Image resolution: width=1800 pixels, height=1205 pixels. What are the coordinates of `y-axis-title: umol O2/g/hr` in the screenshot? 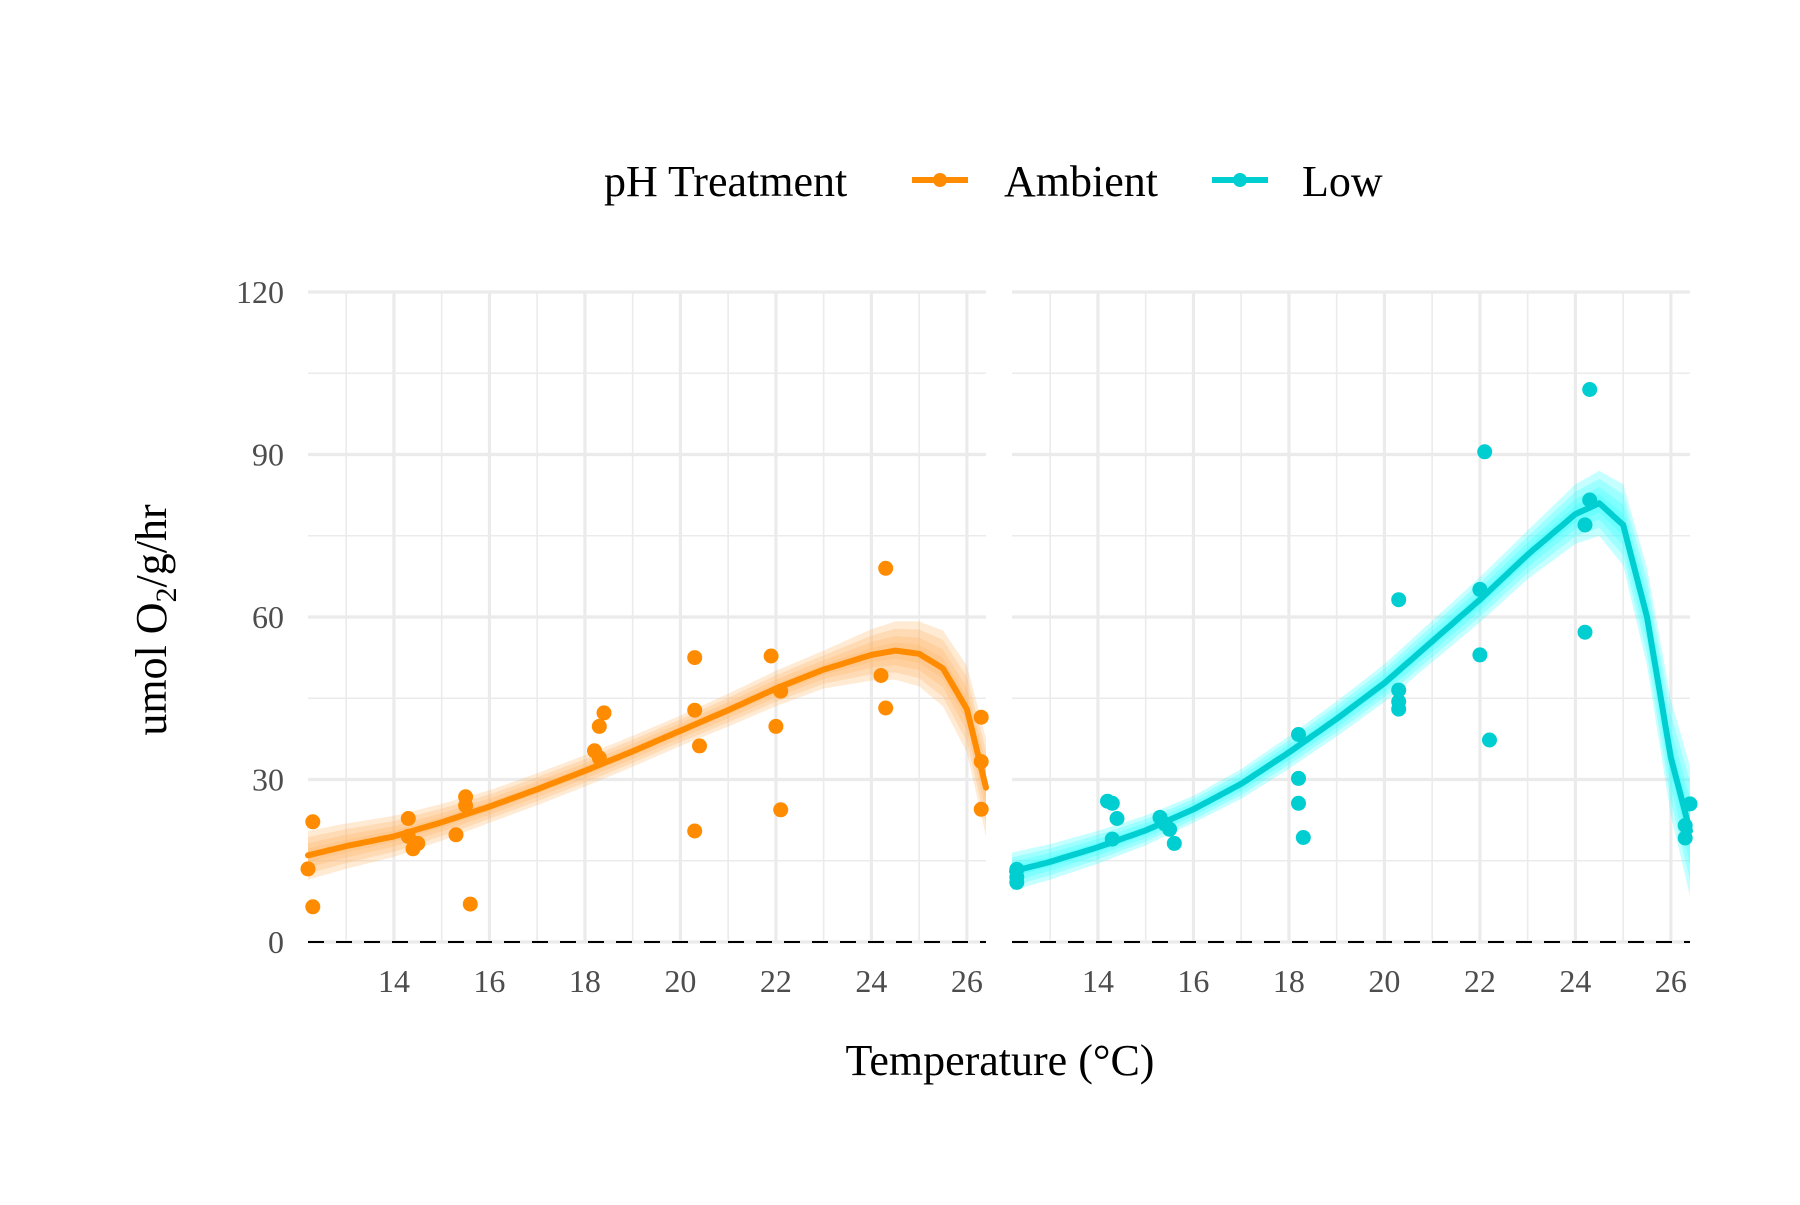 It's located at (155, 620).